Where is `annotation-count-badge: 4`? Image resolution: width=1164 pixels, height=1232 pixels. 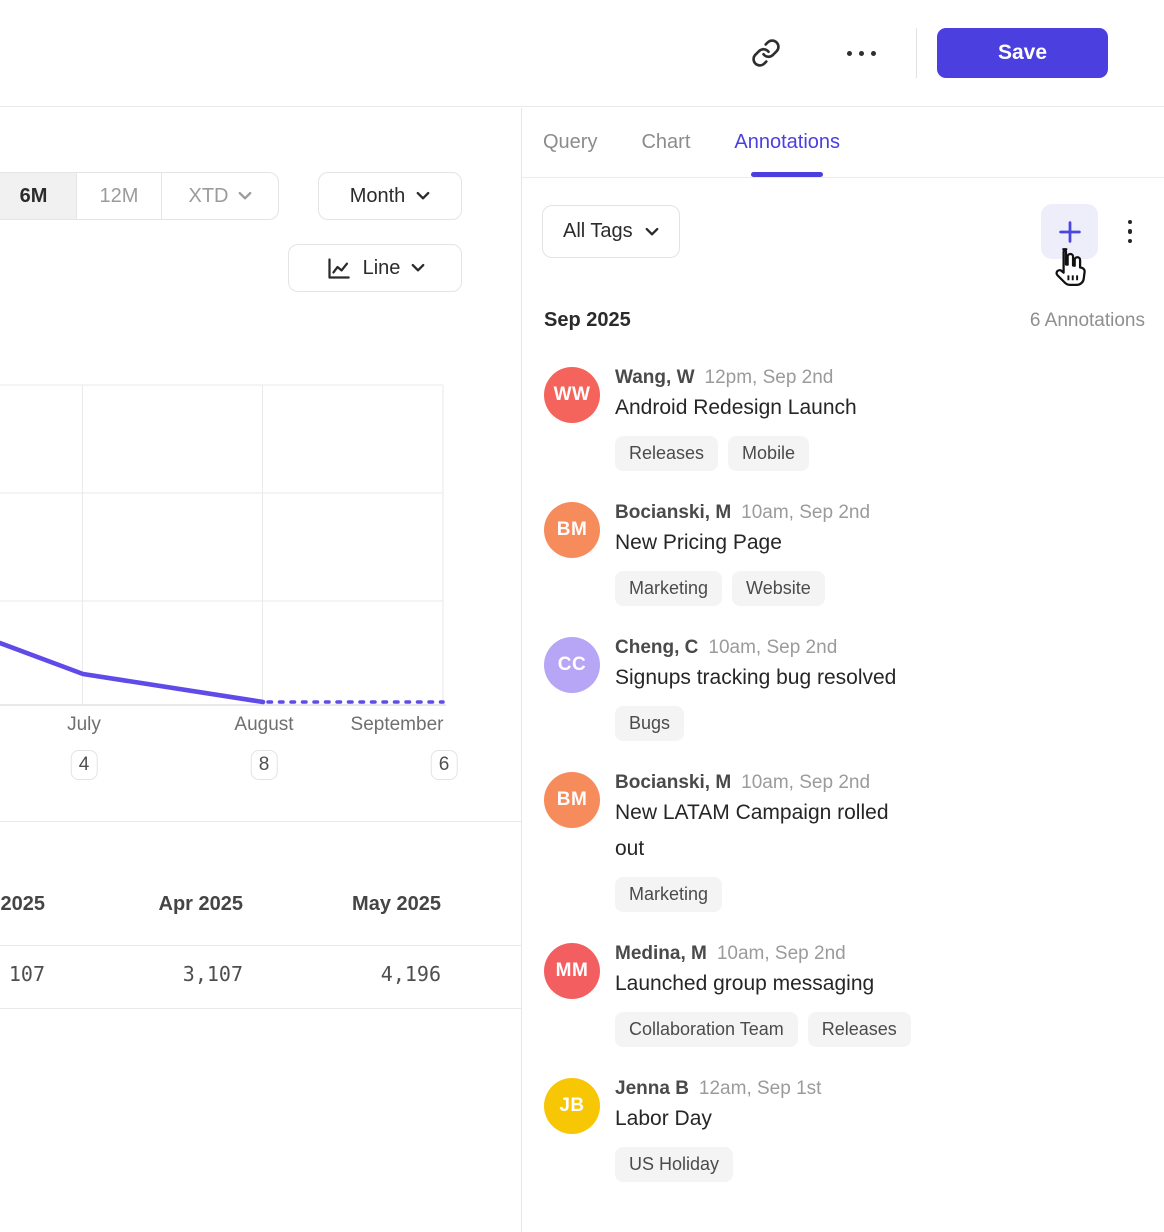
annotation-count-badge: 4 is located at coordinates (84, 765).